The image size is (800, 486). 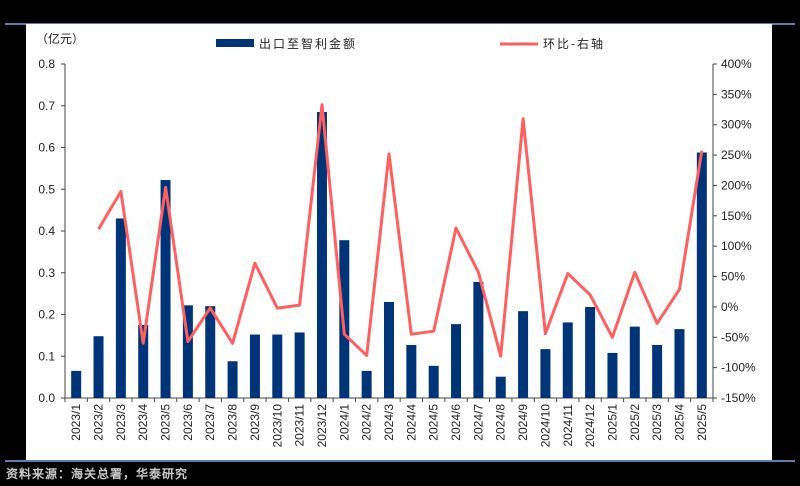 What do you see at coordinates (233, 422) in the screenshot?
I see `x-tick-label: 2023/8` at bounding box center [233, 422].